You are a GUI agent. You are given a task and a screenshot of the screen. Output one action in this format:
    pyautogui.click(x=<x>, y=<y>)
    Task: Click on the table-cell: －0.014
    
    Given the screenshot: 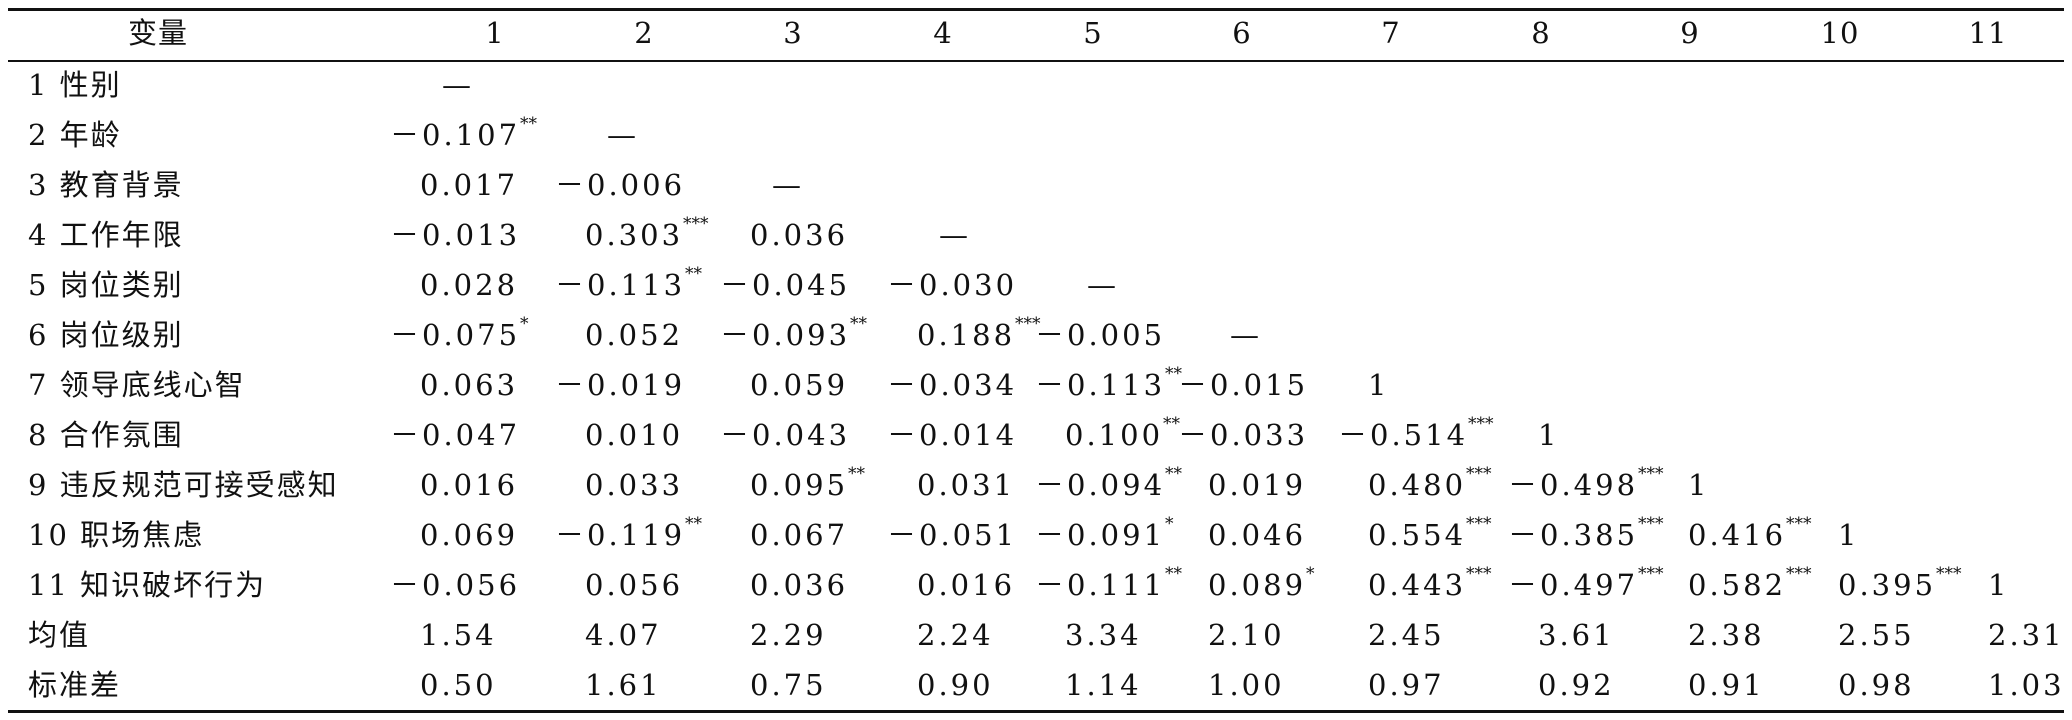 What is the action you would take?
    pyautogui.click(x=952, y=435)
    